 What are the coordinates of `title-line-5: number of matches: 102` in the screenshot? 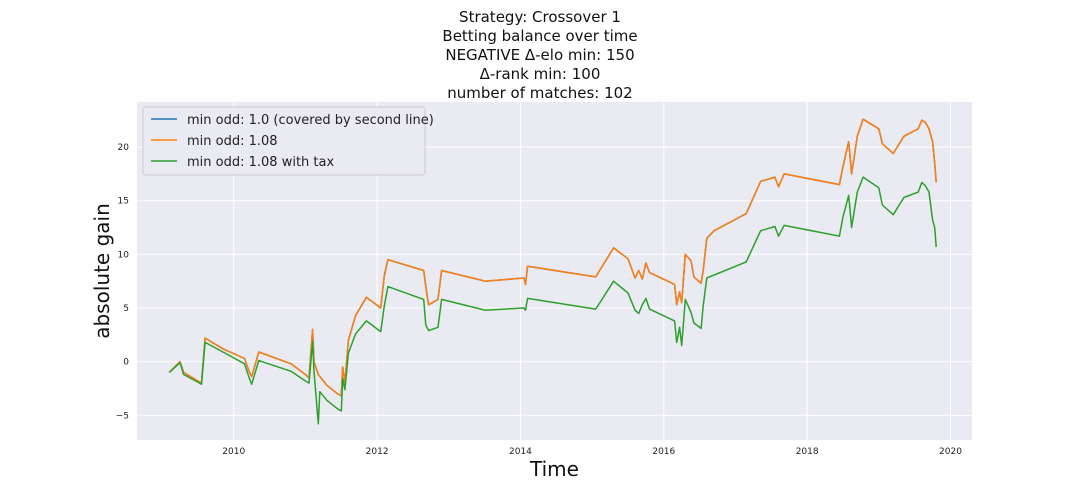 It's located at (540, 93).